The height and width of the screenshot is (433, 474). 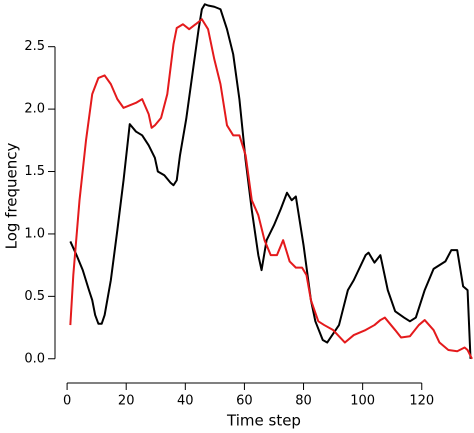 I want to click on y-tick-label: 2.0, so click(x=34, y=109).